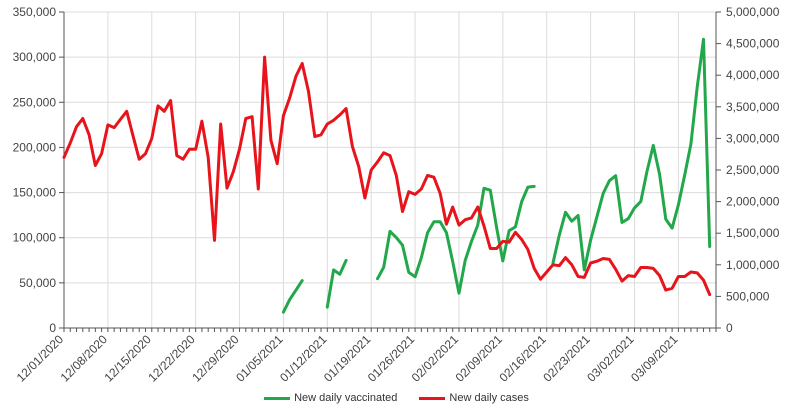 This screenshot has width=793, height=411. What do you see at coordinates (753, 170) in the screenshot?
I see `y-right-tick-label: 2,500,000` at bounding box center [753, 170].